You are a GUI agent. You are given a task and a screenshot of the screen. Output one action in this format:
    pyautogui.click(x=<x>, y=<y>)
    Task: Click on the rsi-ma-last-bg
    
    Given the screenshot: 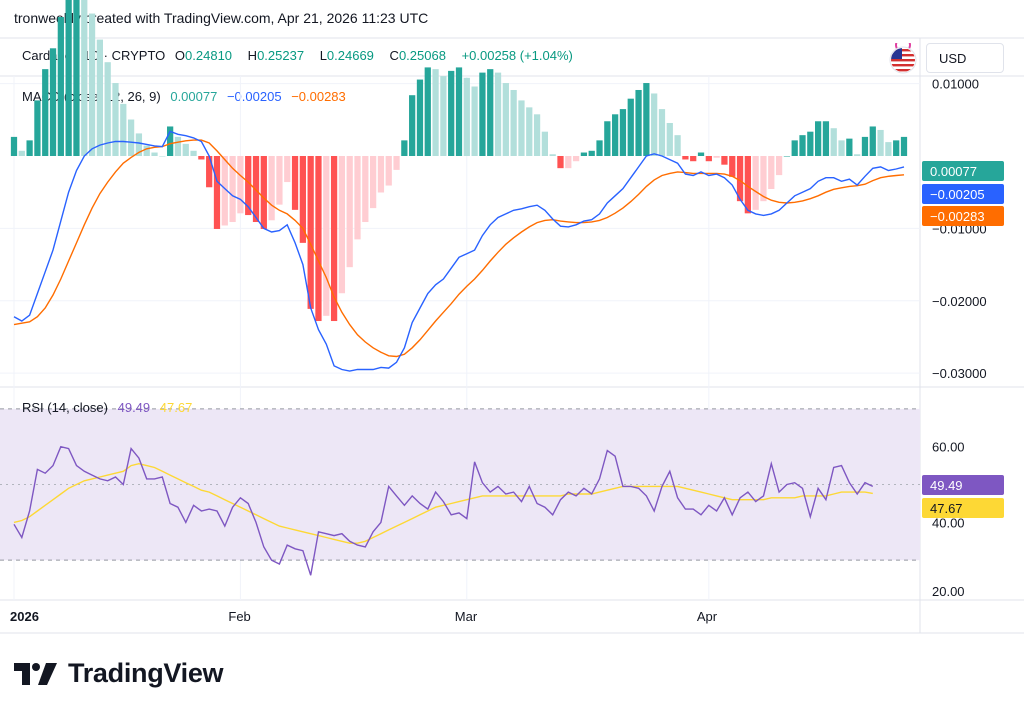 What is the action you would take?
    pyautogui.click(x=963, y=508)
    